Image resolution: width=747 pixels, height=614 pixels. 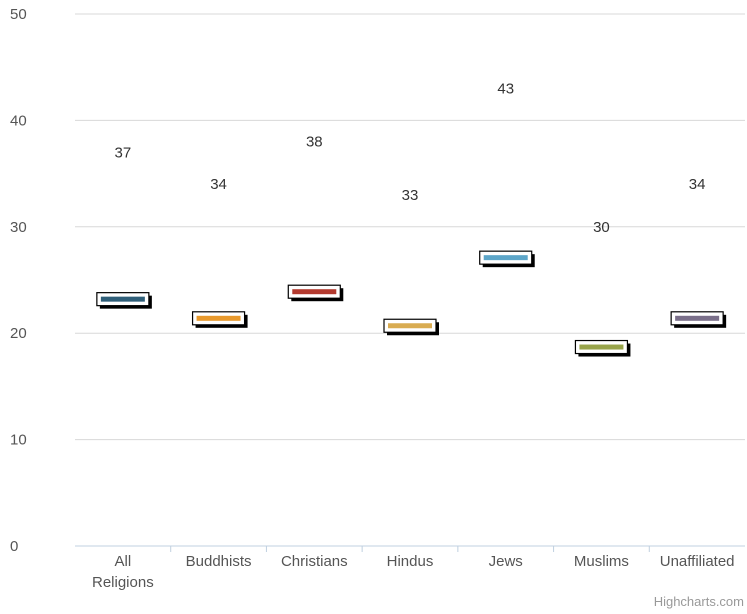 I want to click on x-tick-label: Jews, so click(x=506, y=561).